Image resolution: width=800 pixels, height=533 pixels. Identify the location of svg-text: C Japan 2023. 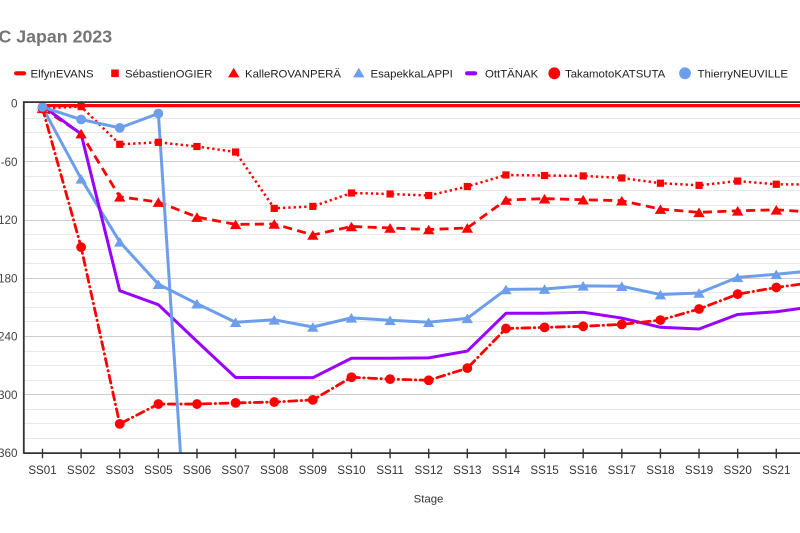
(56, 36).